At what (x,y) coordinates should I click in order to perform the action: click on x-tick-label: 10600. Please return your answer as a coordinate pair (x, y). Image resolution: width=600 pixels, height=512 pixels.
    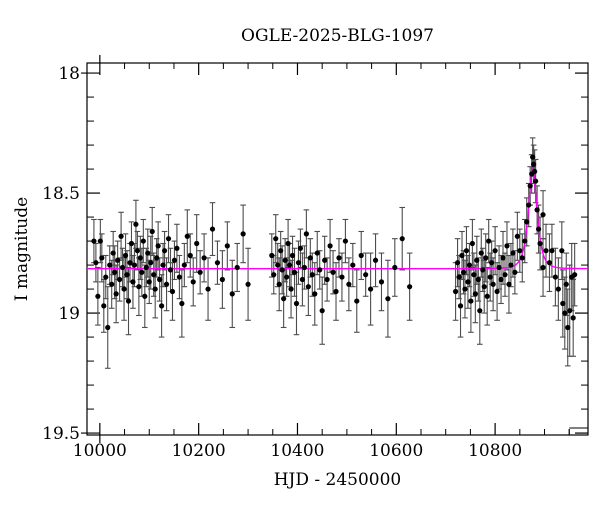
    Looking at the image, I should click on (396, 451).